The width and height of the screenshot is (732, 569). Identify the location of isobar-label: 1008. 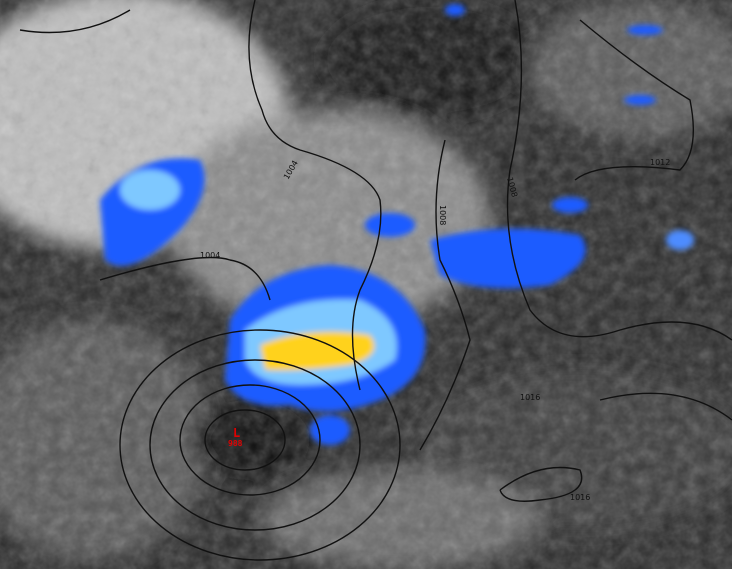
(442, 215).